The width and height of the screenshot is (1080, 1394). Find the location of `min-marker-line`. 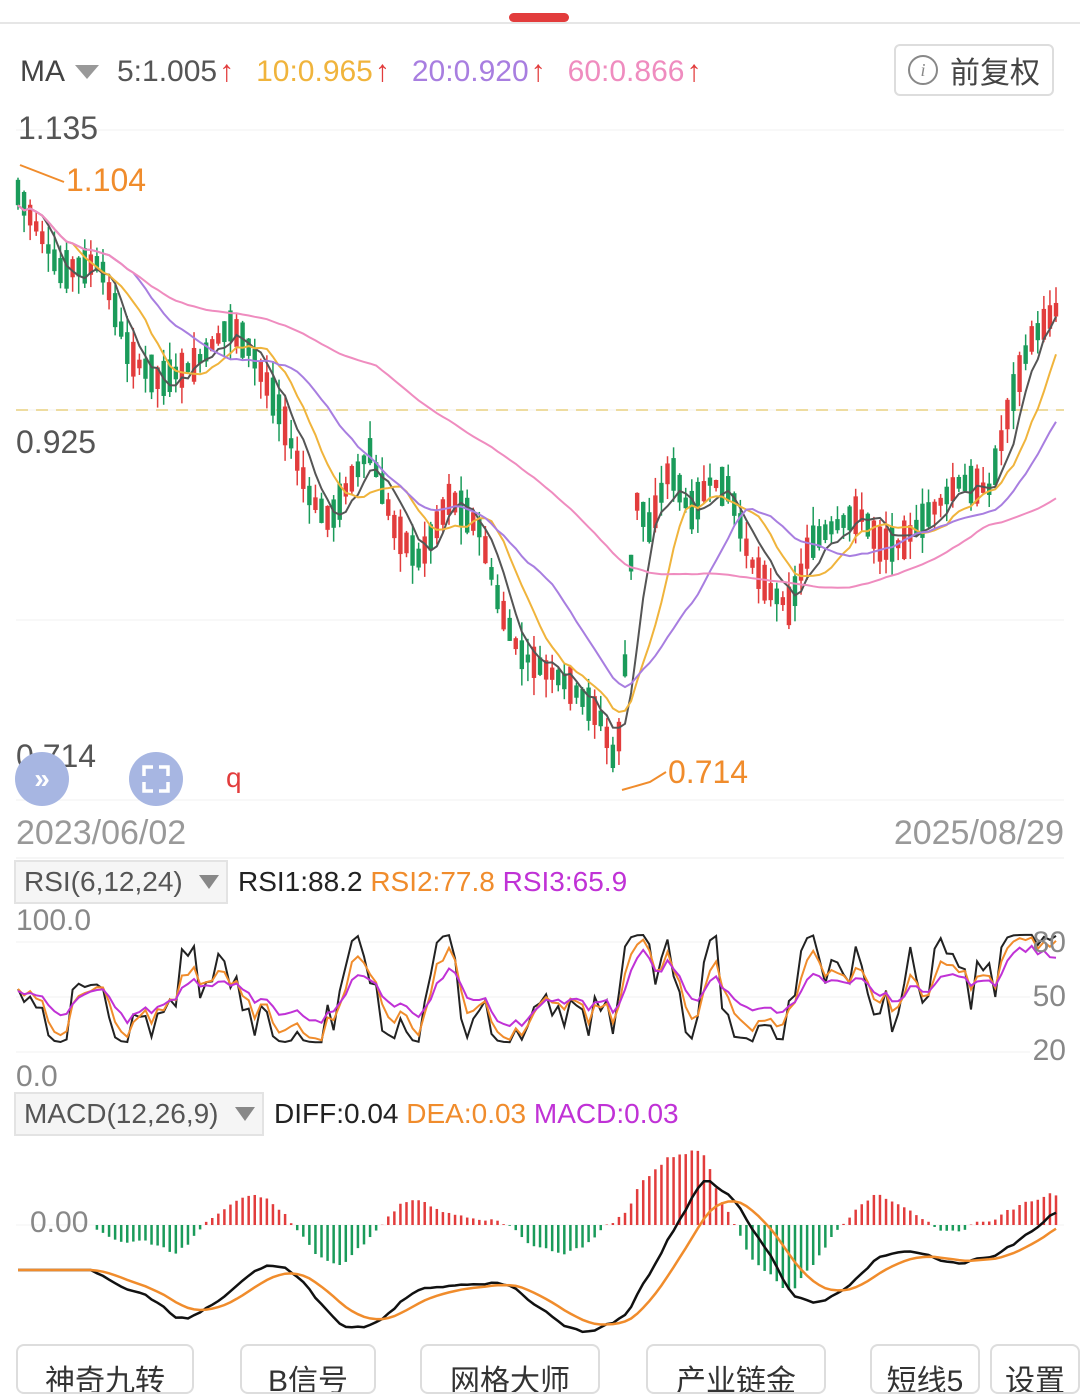

min-marker-line is located at coordinates (644, 781).